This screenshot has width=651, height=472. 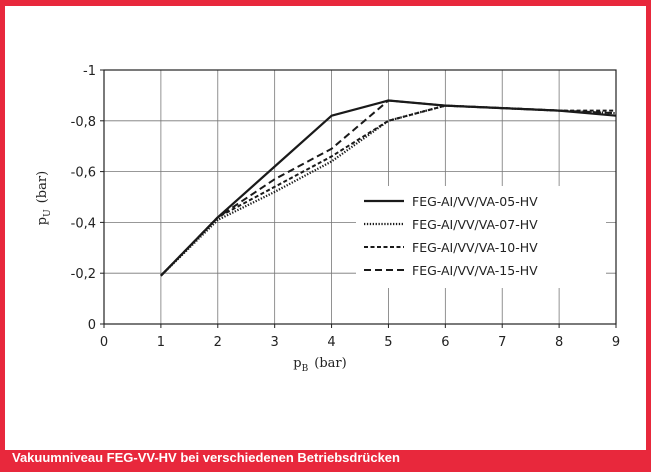 I want to click on y-tick-label: -0,8, so click(x=83, y=122).